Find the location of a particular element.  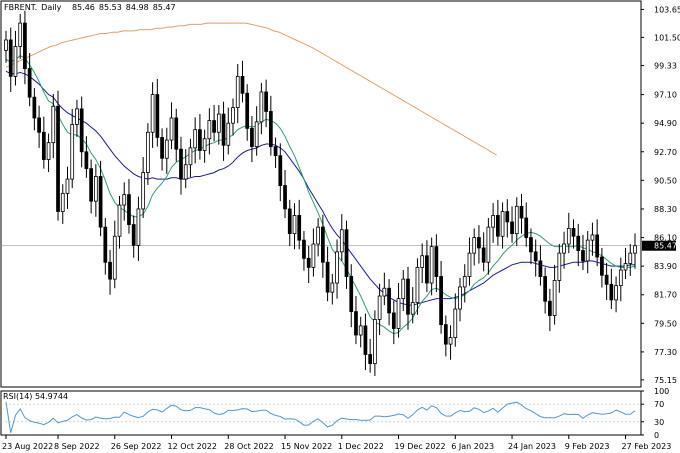

rsi-tick-label: 30 is located at coordinates (659, 422).